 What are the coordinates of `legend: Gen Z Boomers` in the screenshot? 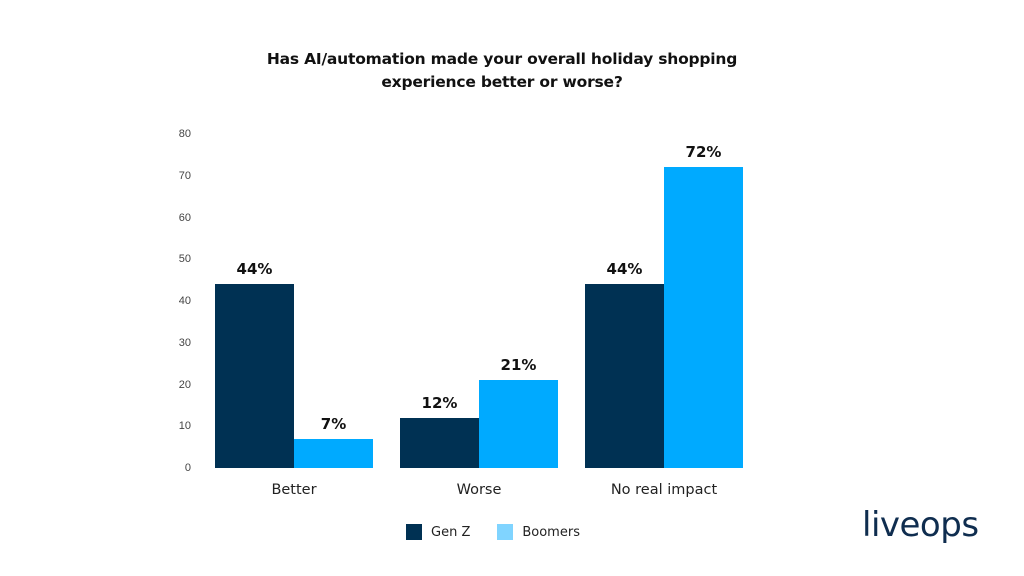 It's located at (506, 532).